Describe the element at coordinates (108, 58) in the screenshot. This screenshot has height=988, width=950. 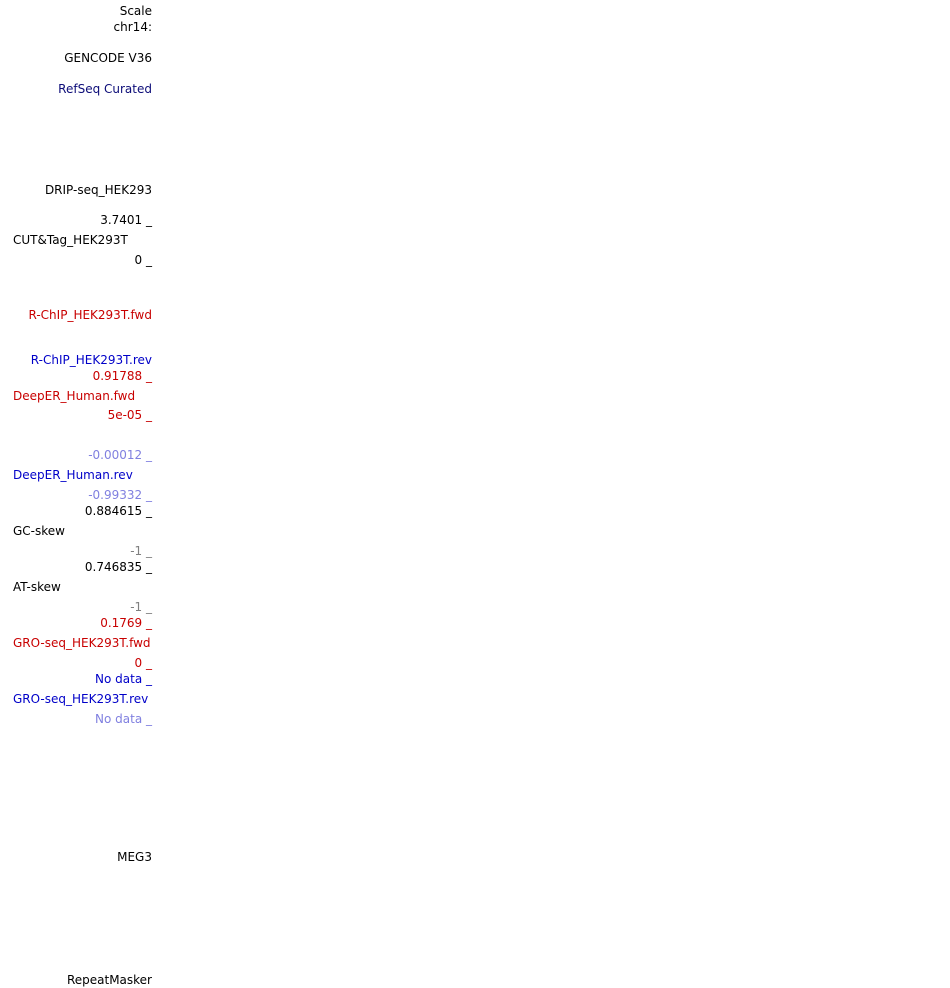
I see `track-label-gencode: GENCODE V36` at that location.